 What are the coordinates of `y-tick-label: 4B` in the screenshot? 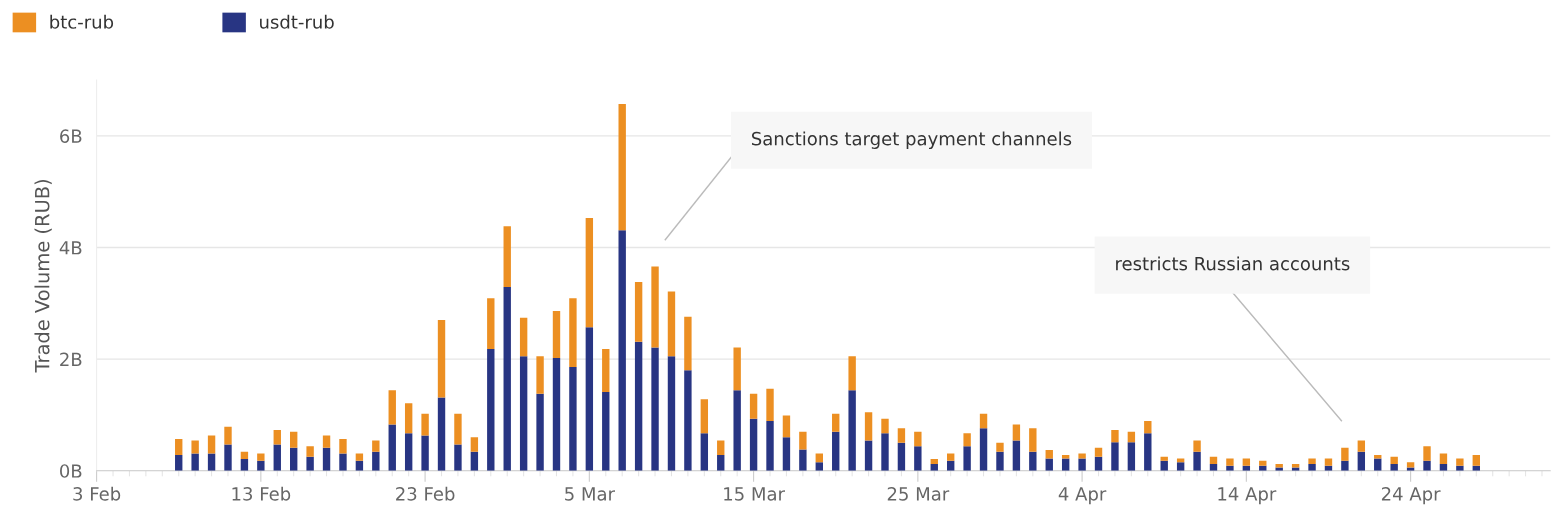 It's located at (70, 248).